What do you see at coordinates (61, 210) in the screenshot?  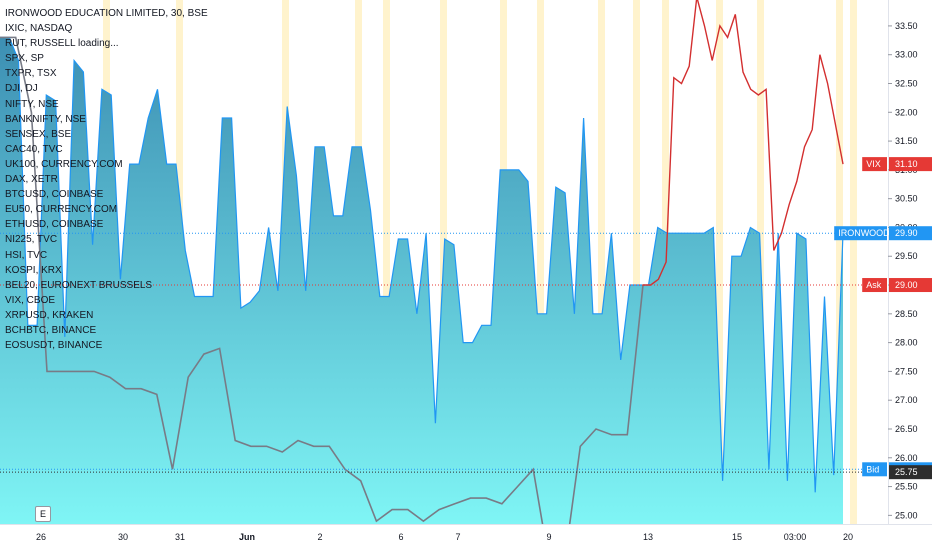 I see `legend-symbol: EU50, CURRENCY.COM` at bounding box center [61, 210].